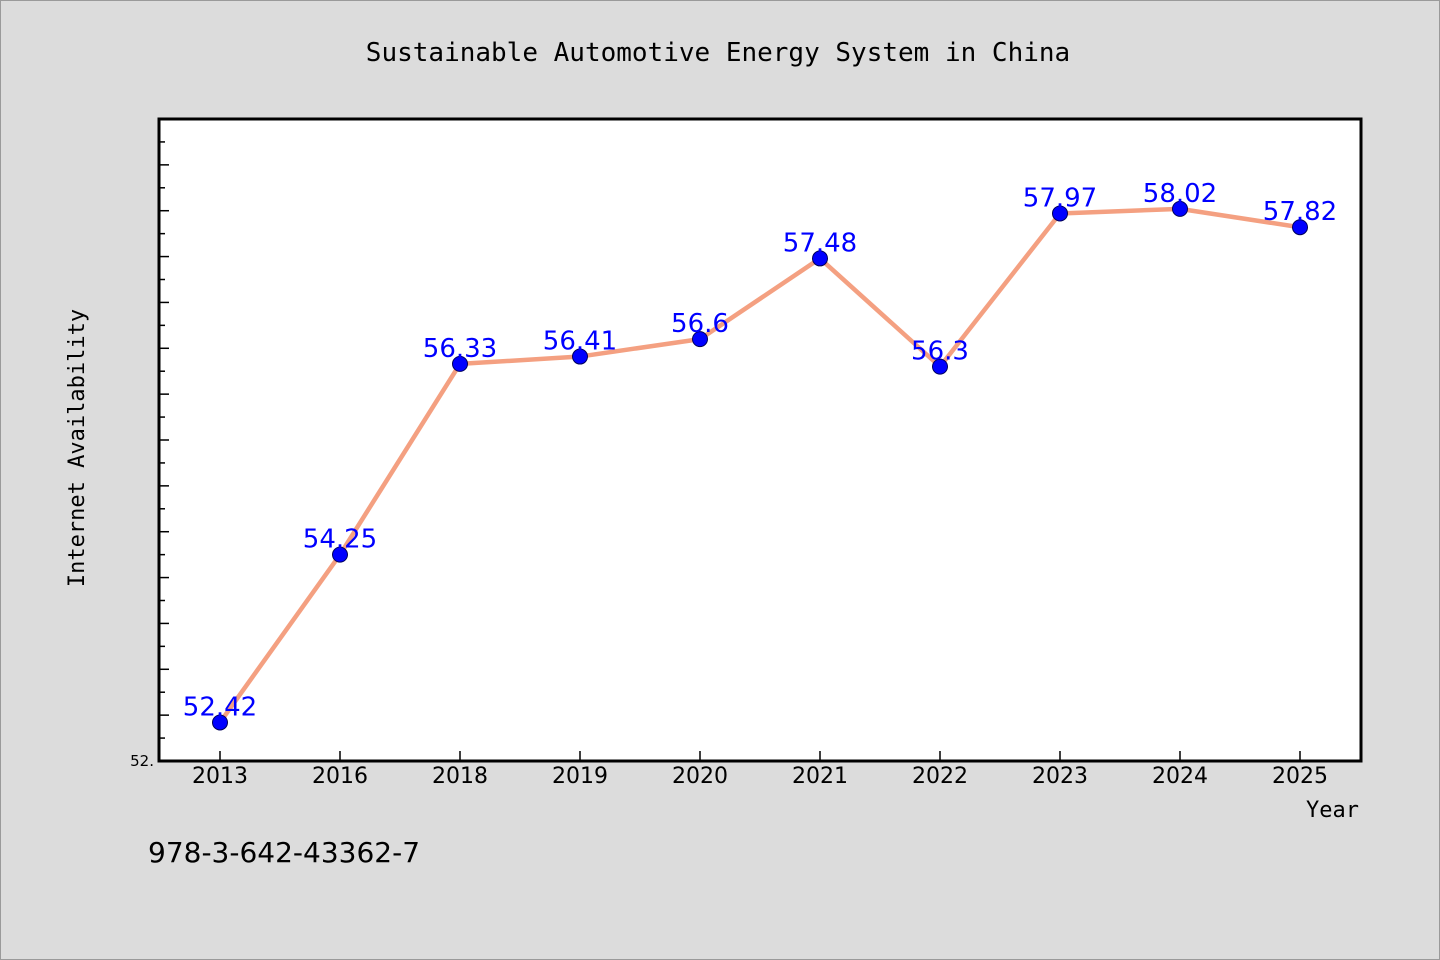 The height and width of the screenshot is (960, 1440). Describe the element at coordinates (940, 352) in the screenshot. I see `data-label: 56.3` at that location.